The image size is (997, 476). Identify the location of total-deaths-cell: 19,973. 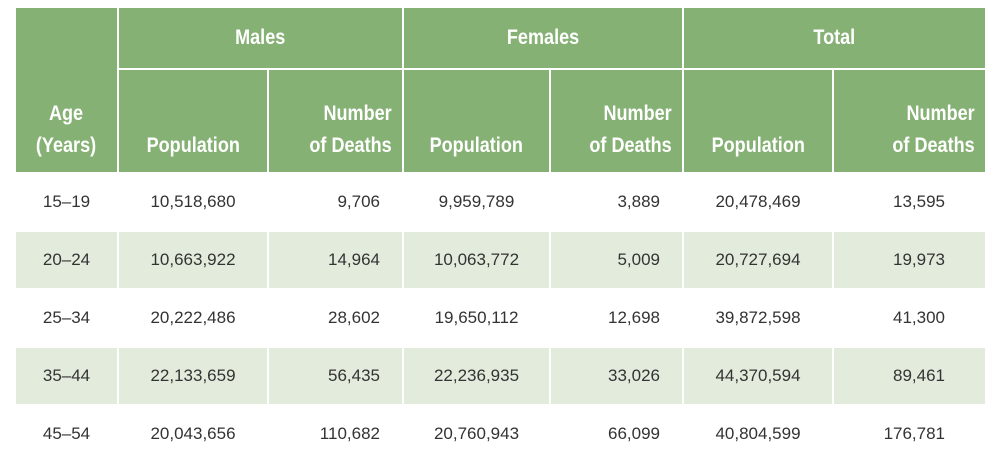
(909, 260).